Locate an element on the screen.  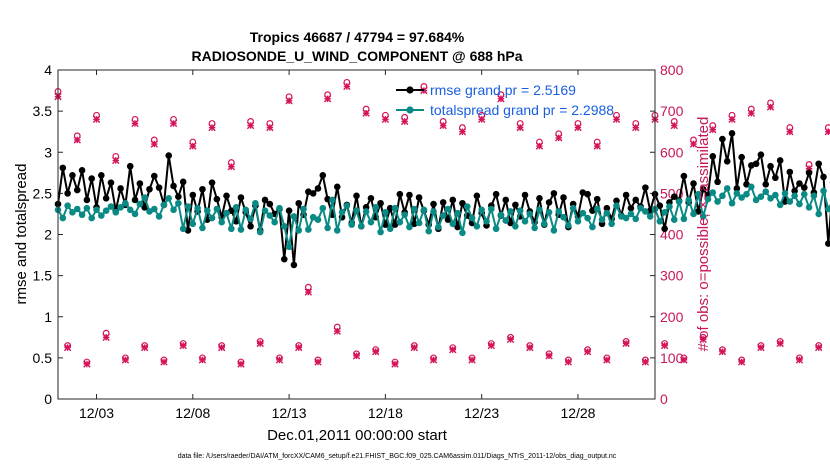
x-tick-label: 12/03 is located at coordinates (96, 413).